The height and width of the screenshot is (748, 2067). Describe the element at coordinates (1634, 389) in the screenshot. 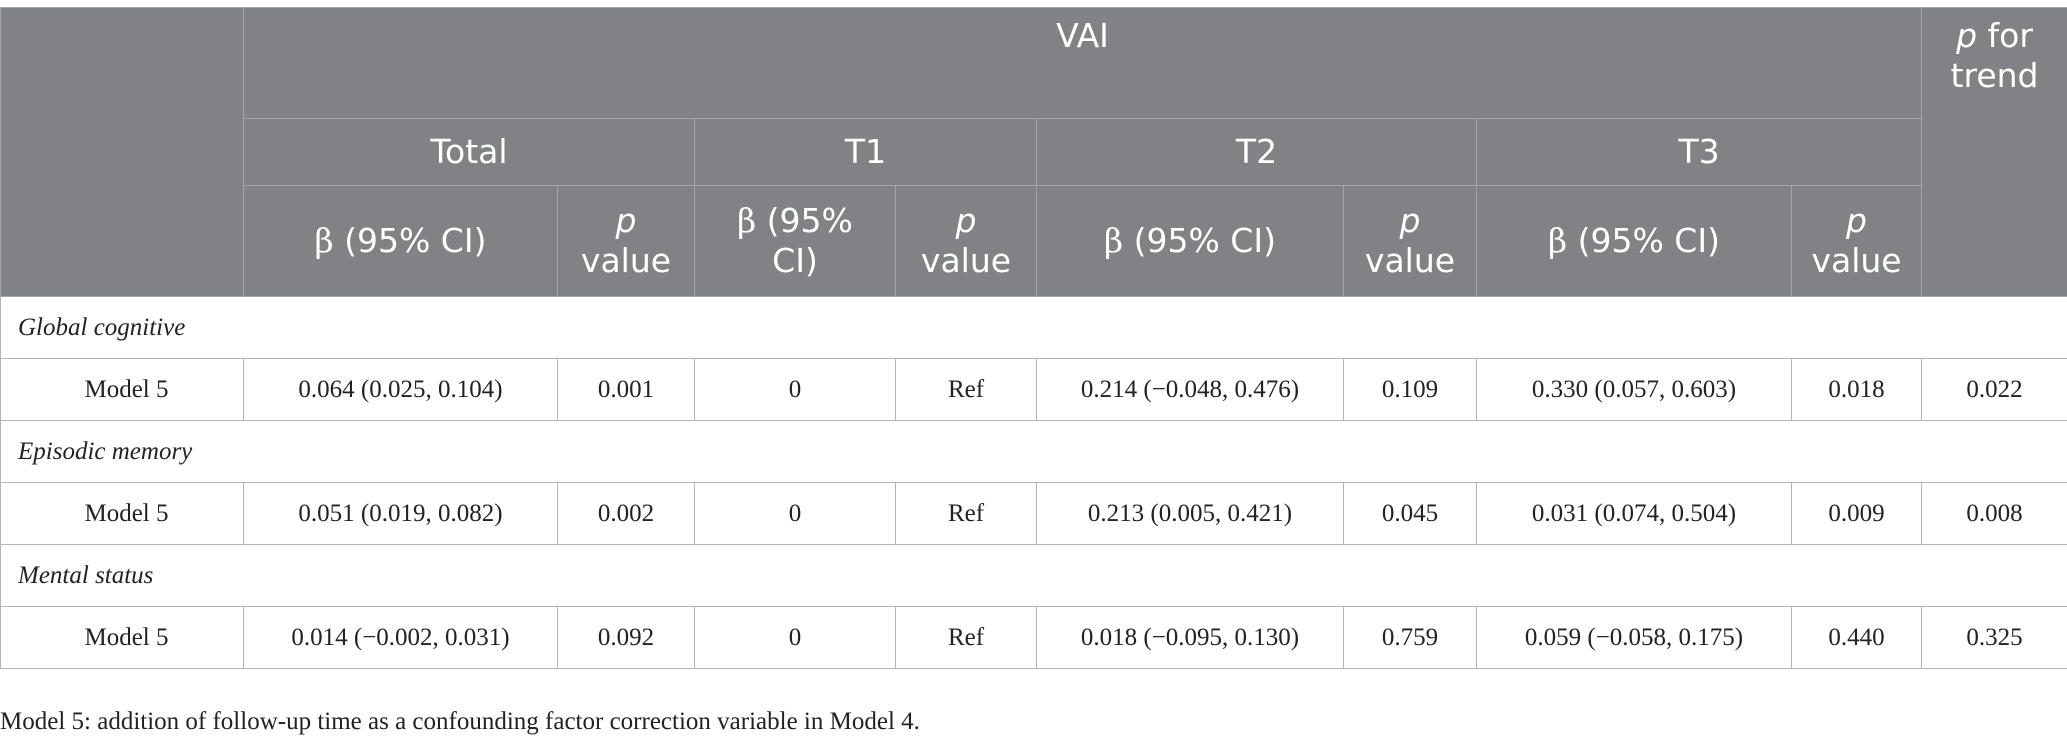

I see `cell-t3-beta: 0.330 (0.057, 0.603)` at that location.